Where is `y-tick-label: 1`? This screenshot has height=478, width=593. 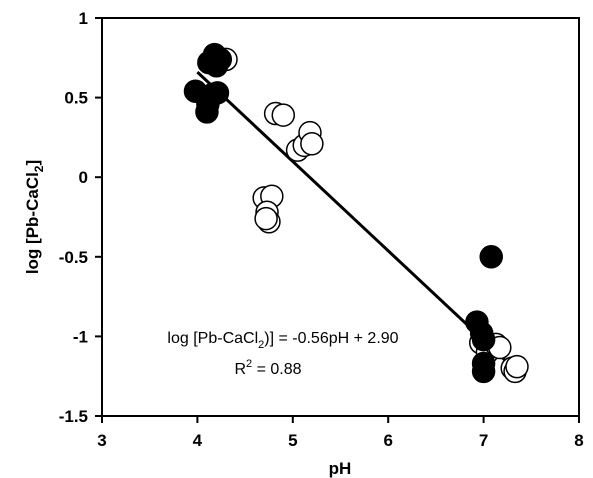 y-tick-label: 1 is located at coordinates (83, 18).